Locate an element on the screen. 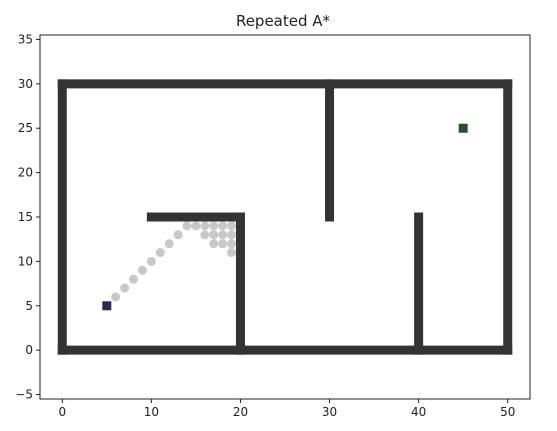  start-marker is located at coordinates (107, 306).